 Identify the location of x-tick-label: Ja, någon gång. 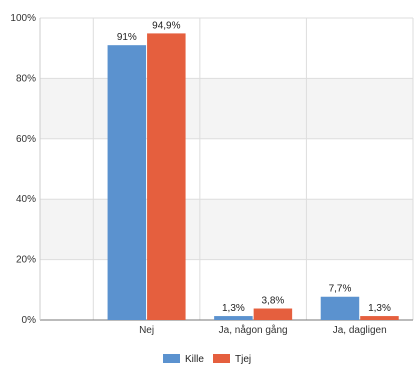
(253, 330).